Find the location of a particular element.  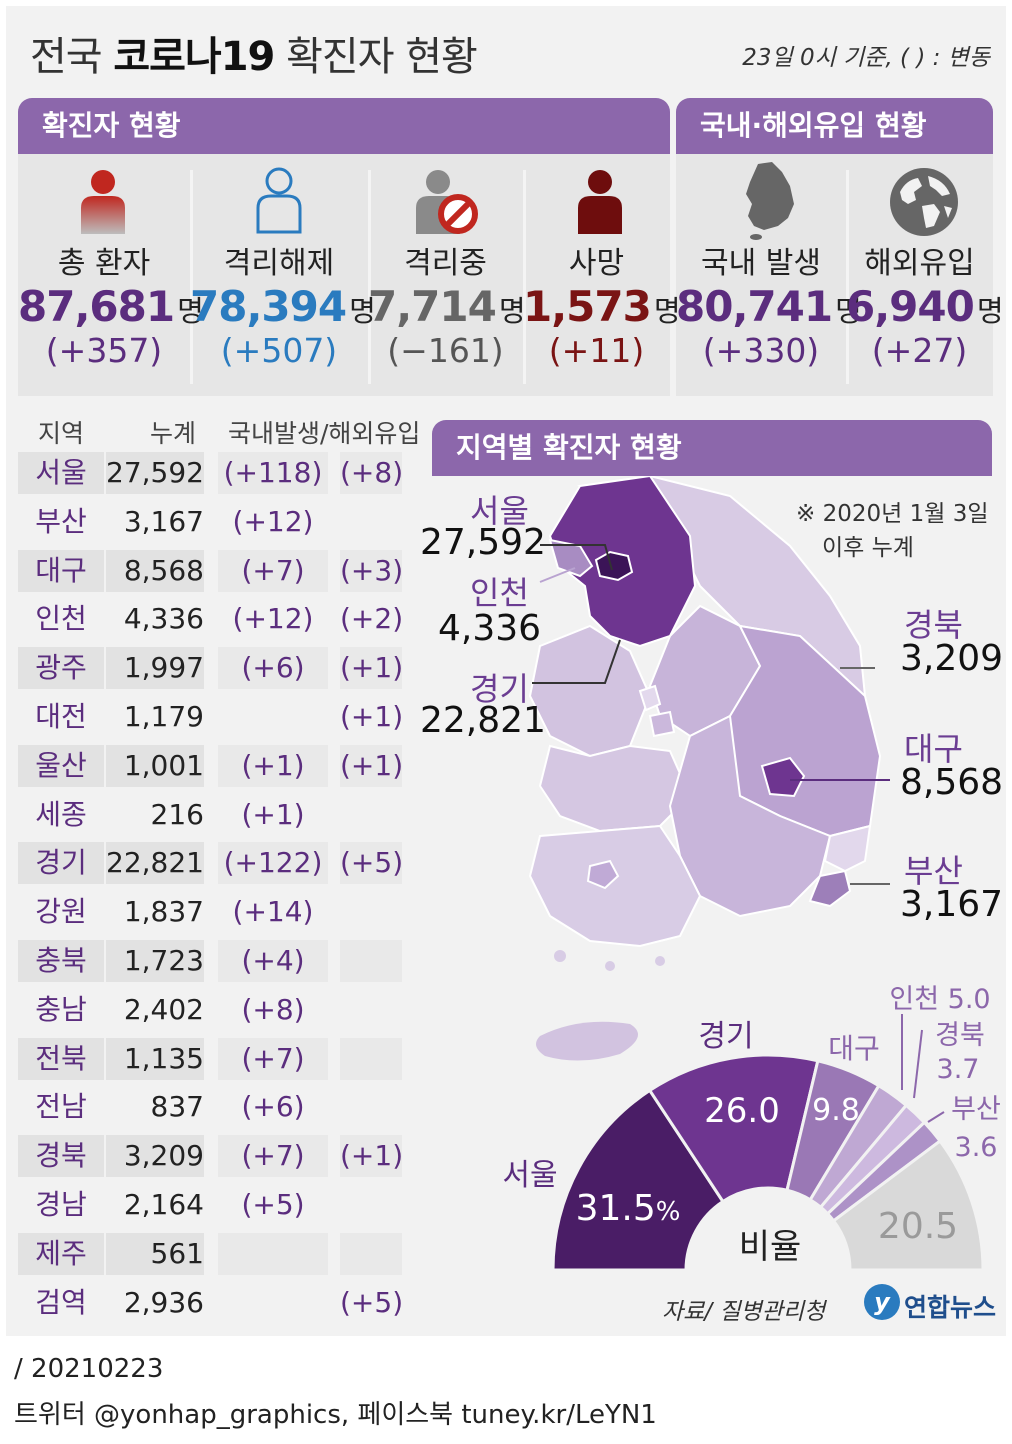

person-outline-blue-icon is located at coordinates (279, 200).